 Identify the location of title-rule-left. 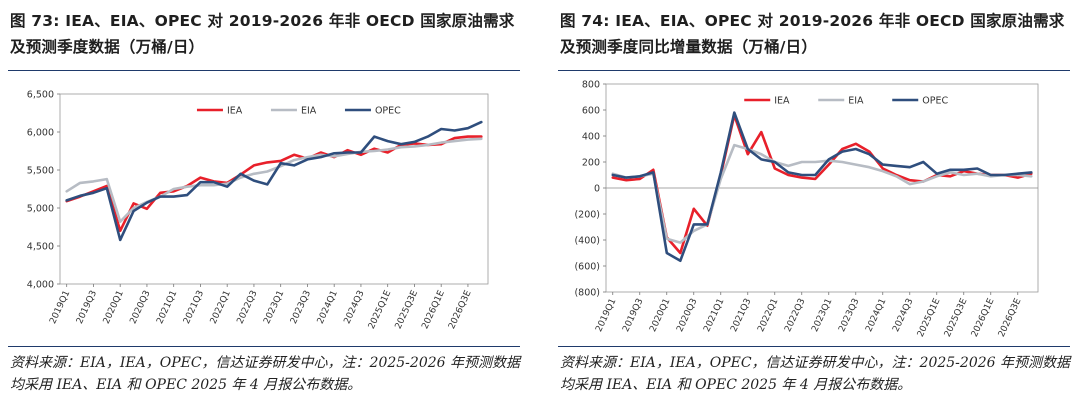
(264, 70).